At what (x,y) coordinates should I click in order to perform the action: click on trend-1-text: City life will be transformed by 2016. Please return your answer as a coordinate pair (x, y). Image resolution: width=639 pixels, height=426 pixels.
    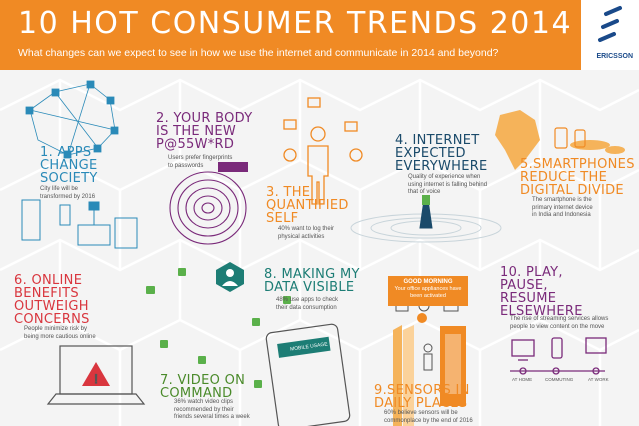
    Looking at the image, I should click on (68, 193).